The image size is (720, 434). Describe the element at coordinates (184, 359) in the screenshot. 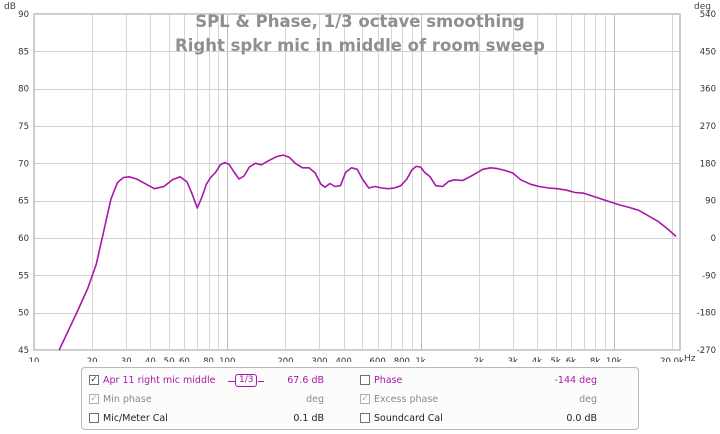

I see `x-tick-label: 60` at that location.